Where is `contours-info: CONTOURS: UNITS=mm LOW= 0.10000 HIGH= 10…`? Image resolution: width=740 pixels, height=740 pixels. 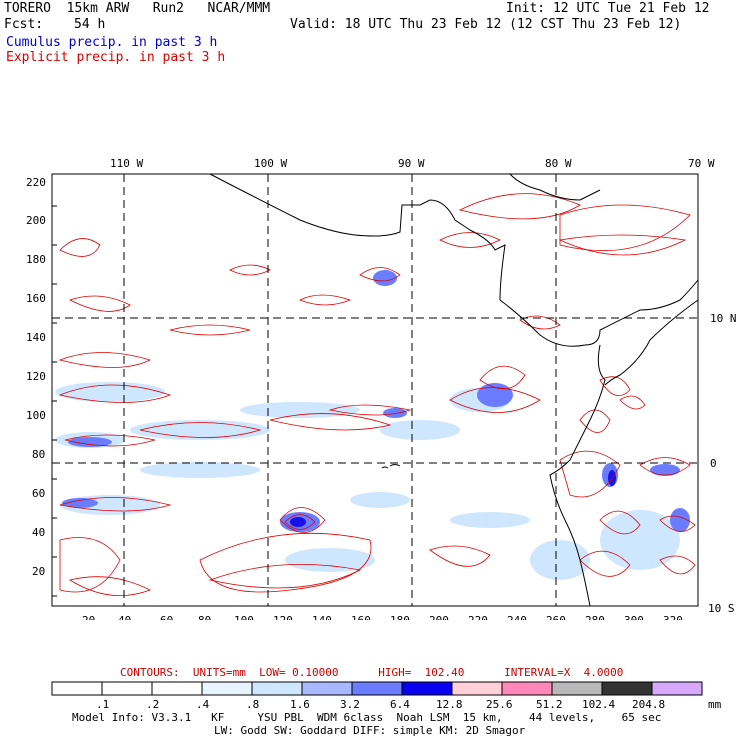
contours-info: CONTOURS: UNITS=mm LOW= 0.10000 HIGH= 10… is located at coordinates (372, 672).